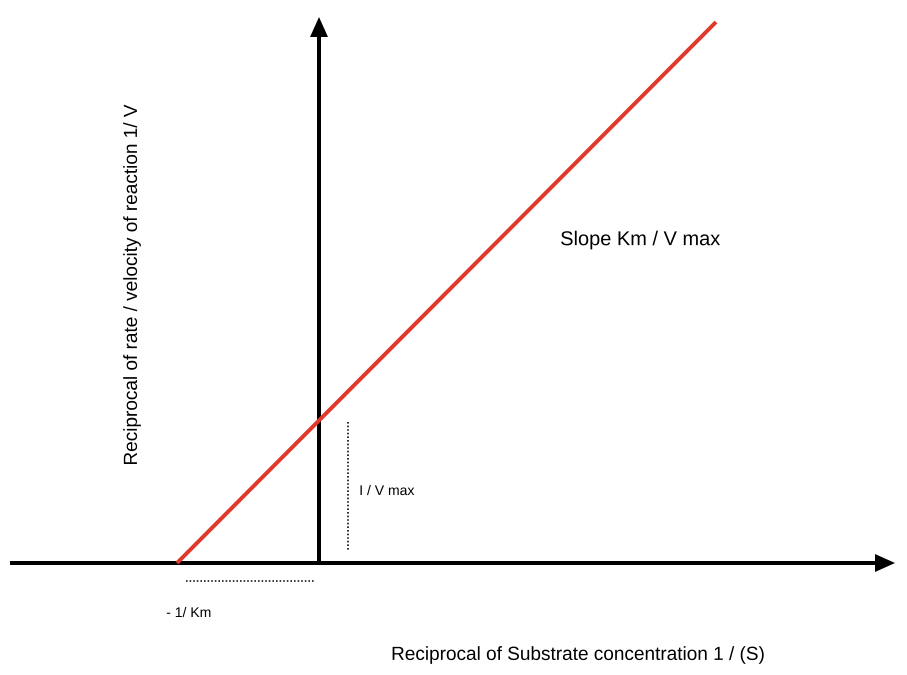 The image size is (907, 675). What do you see at coordinates (387, 490) in the screenshot?
I see `annotation: I / V max` at bounding box center [387, 490].